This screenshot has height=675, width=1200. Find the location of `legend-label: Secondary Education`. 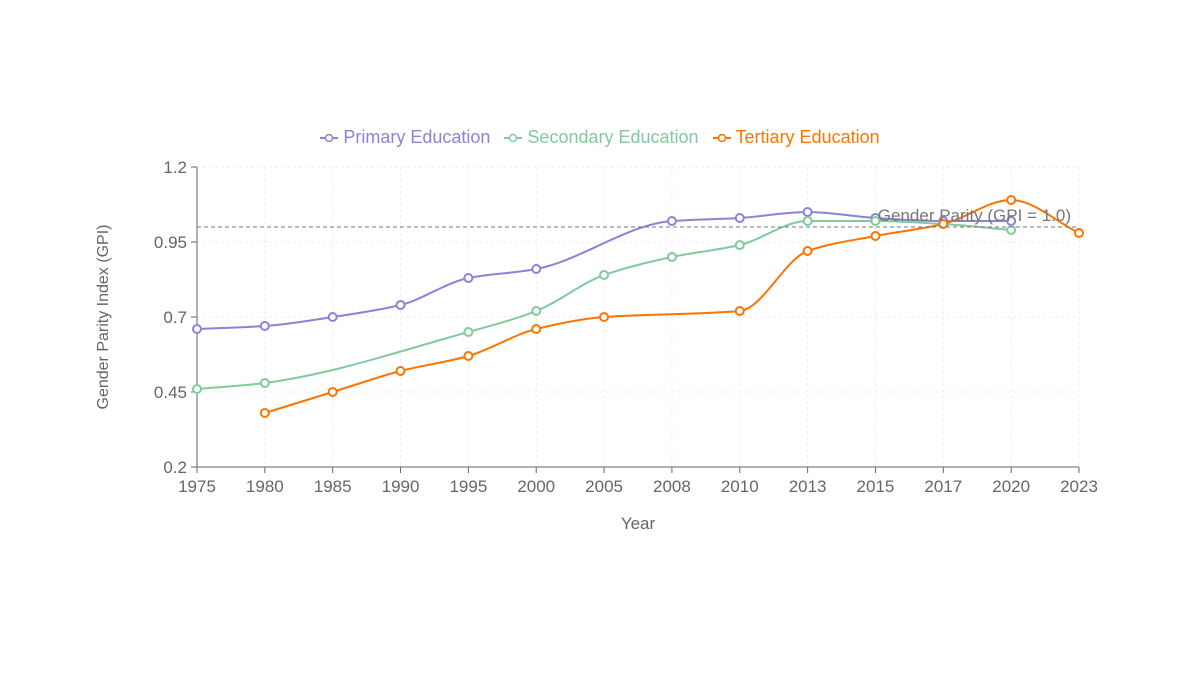

legend-label: Secondary Education is located at coordinates (613, 137).